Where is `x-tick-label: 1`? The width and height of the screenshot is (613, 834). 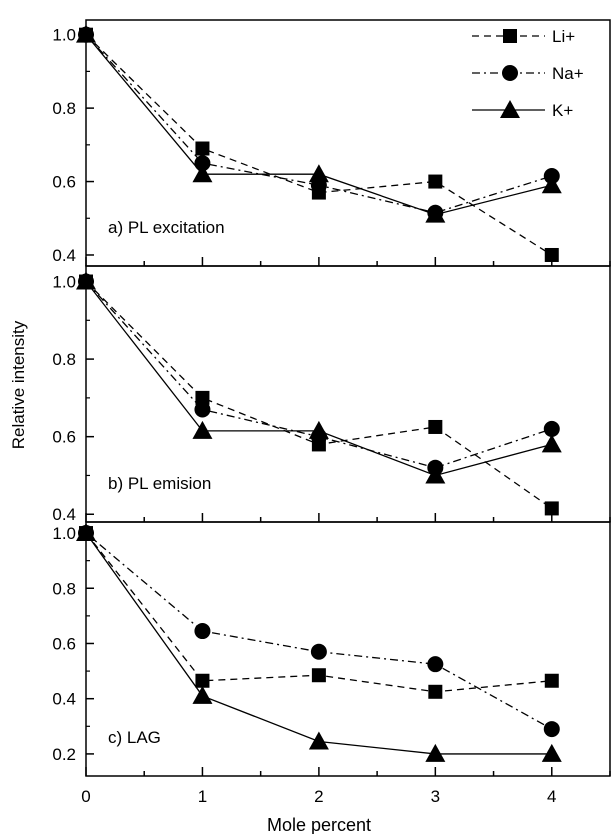 x-tick-label: 1 is located at coordinates (202, 796).